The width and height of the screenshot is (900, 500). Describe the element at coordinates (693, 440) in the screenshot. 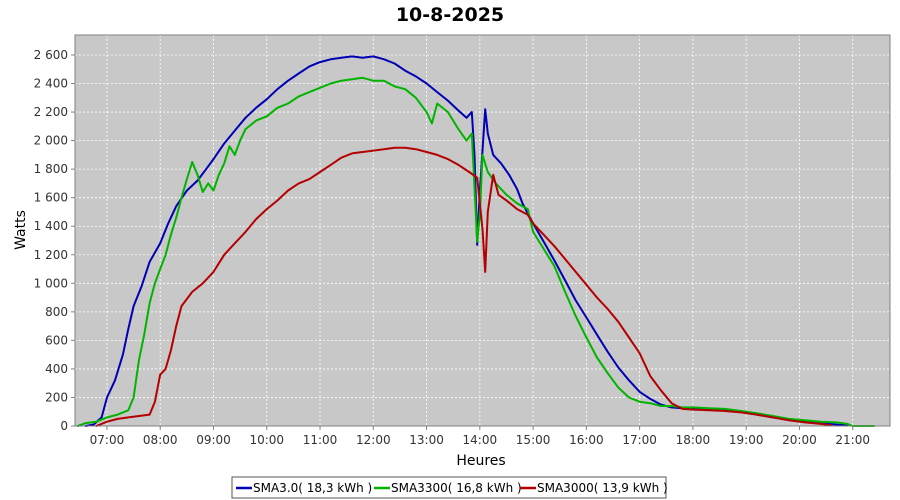

I see `x-tick-label: 18:00` at that location.